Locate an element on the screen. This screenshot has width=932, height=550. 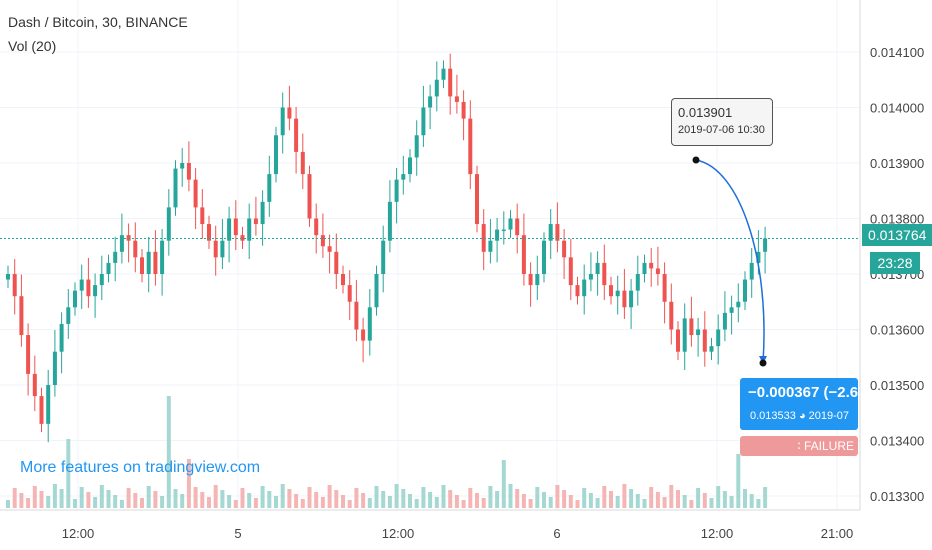
last-price-badge: 0.013764 is located at coordinates (897, 235).